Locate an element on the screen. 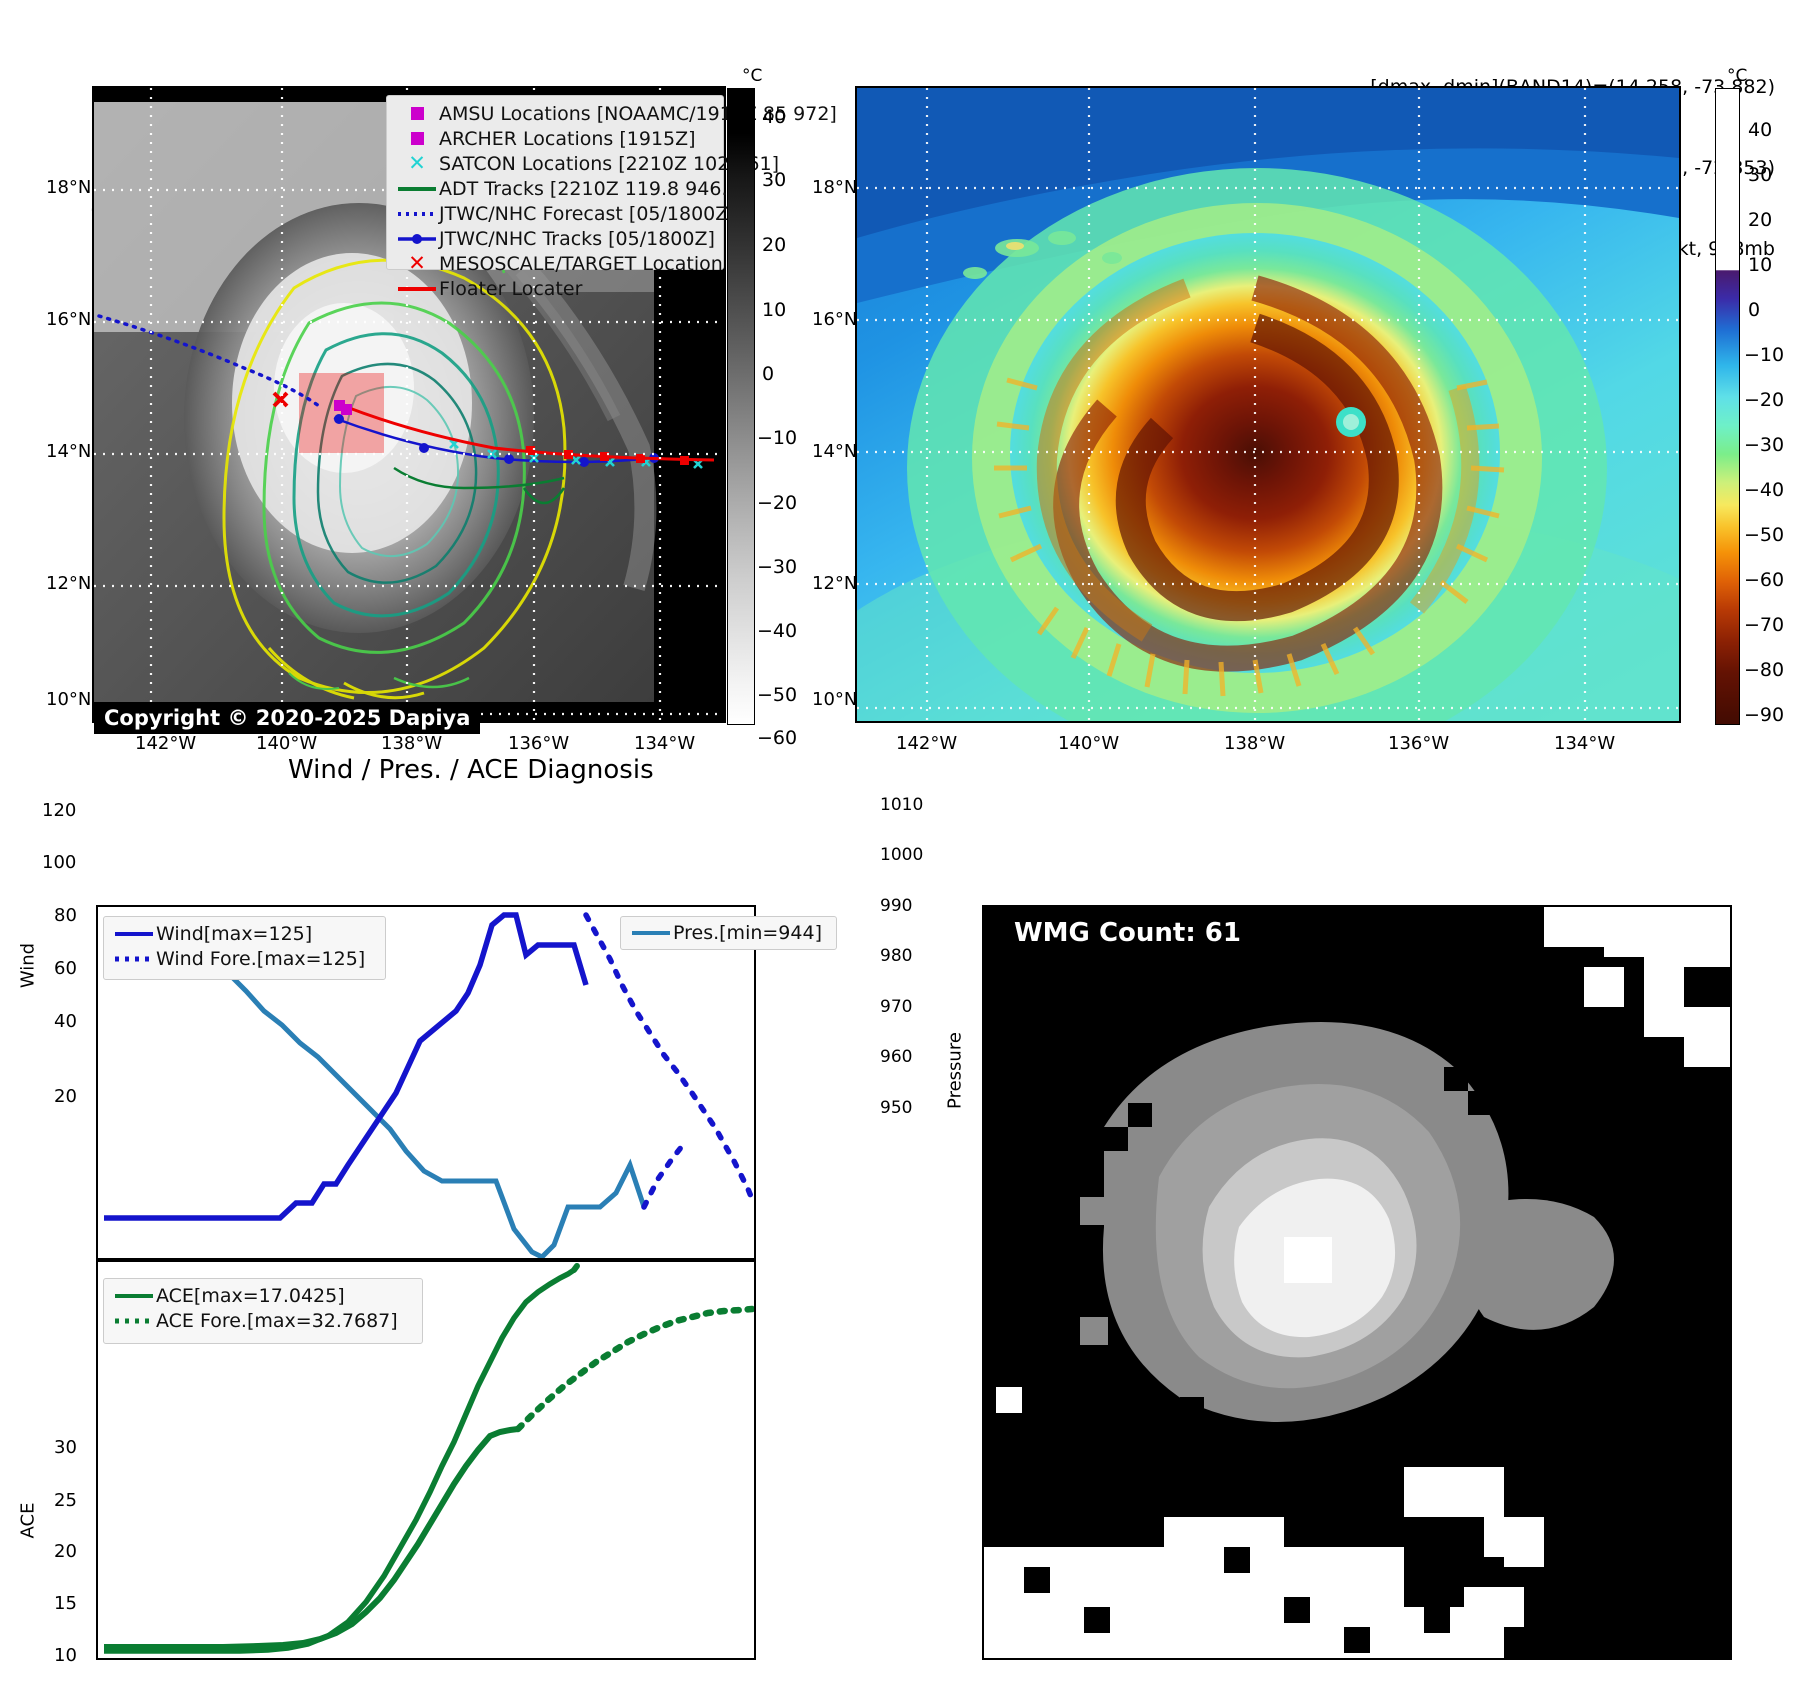  pressure-legend-label: Pres.[min=944] is located at coordinates (747, 933).